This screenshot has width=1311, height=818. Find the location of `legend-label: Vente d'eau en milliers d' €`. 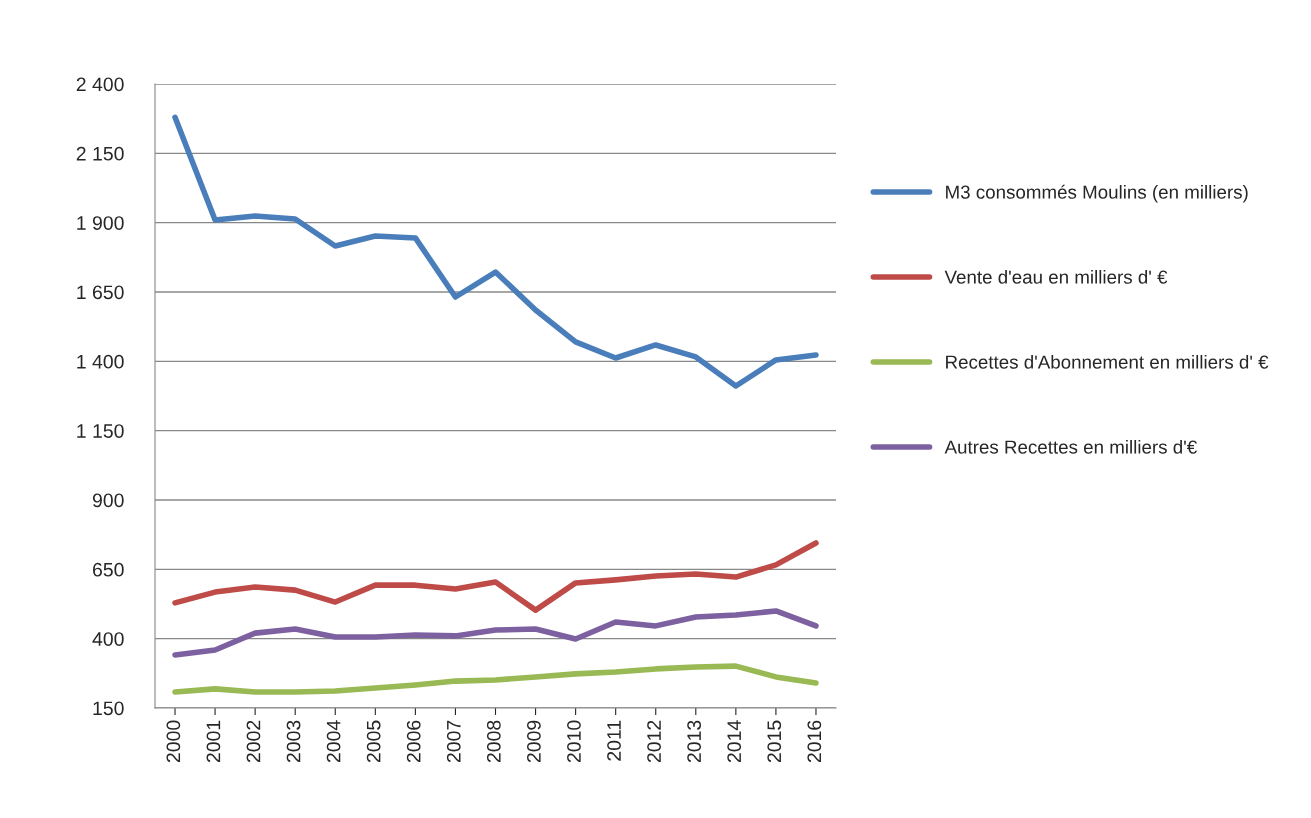

legend-label: Vente d'eau en milliers d' € is located at coordinates (1056, 277).